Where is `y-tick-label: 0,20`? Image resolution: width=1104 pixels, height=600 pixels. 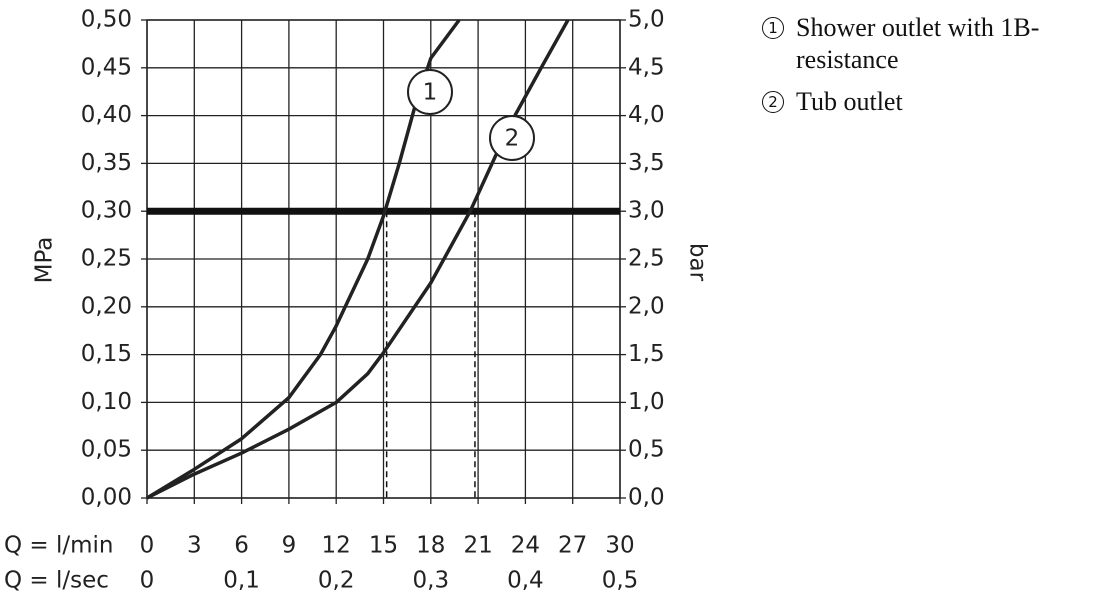
y-tick-label: 0,20 is located at coordinates (106, 306).